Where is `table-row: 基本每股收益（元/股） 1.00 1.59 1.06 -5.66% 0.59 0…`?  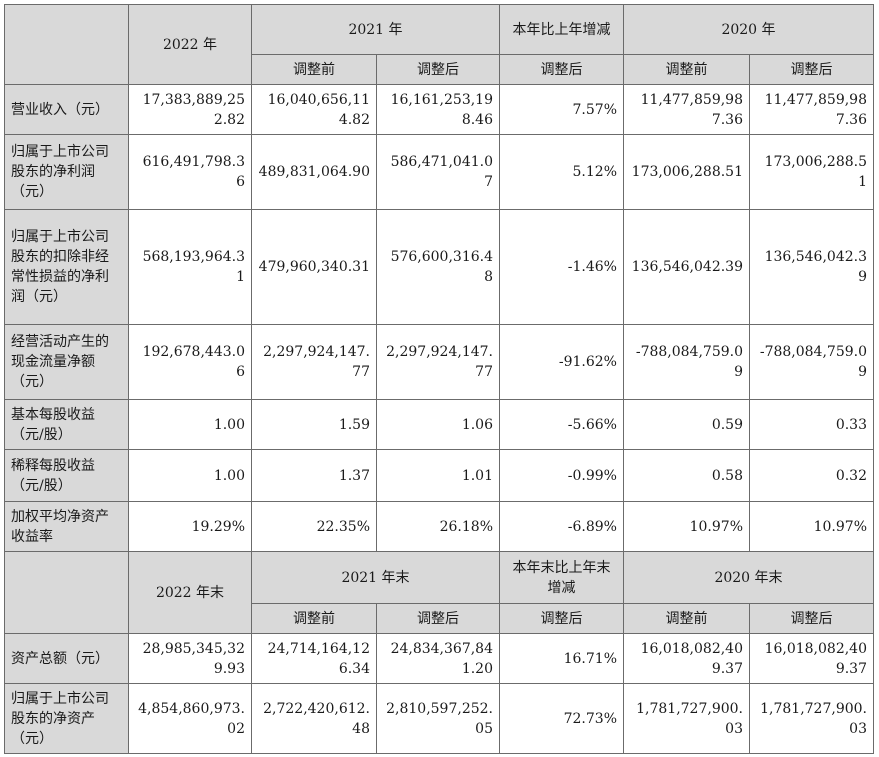
table-row: 基本每股收益（元/股） 1.00 1.59 1.06 -5.66% 0.59 0… is located at coordinates (439, 424).